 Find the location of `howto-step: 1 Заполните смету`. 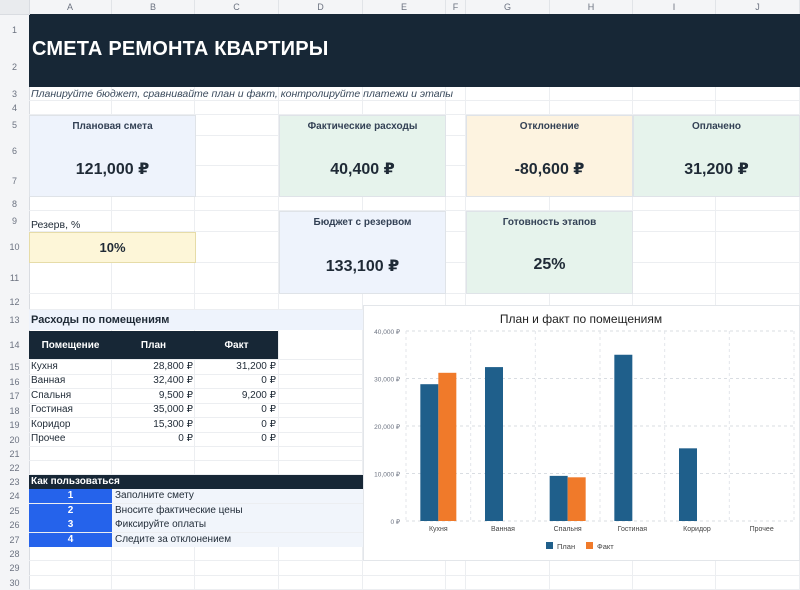

howto-step: 1 Заполните смету is located at coordinates (196, 496).